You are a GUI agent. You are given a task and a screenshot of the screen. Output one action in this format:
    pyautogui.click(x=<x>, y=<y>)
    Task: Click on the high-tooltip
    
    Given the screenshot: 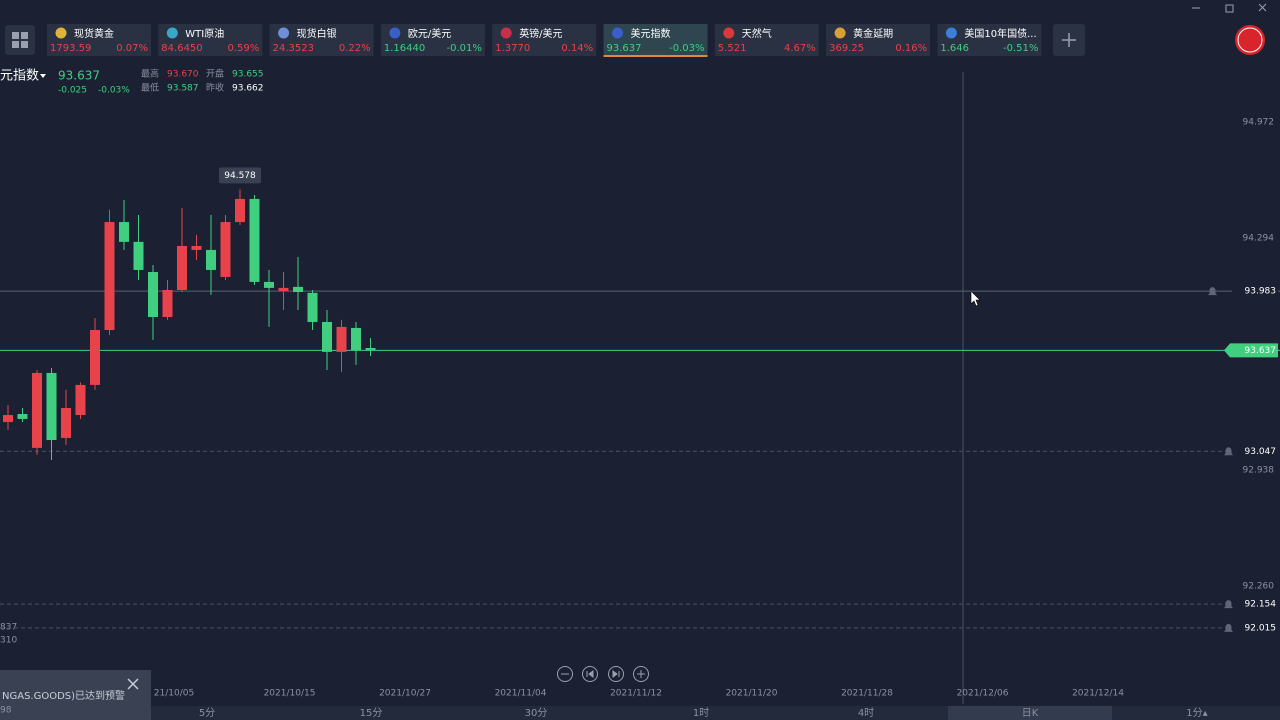 What is the action you would take?
    pyautogui.click(x=240, y=175)
    